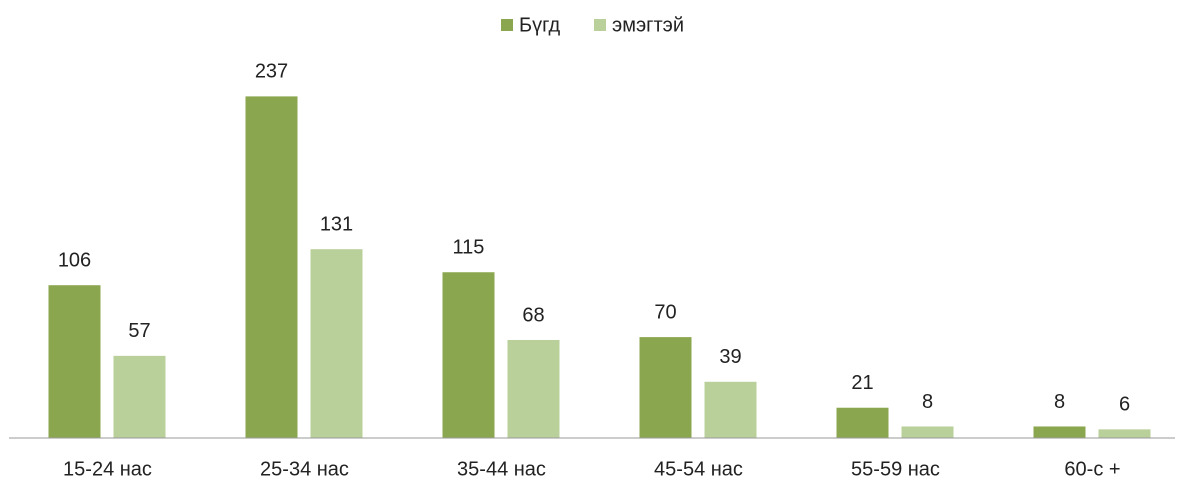 The height and width of the screenshot is (483, 1182). I want to click on value-label: 6, so click(1124, 405).